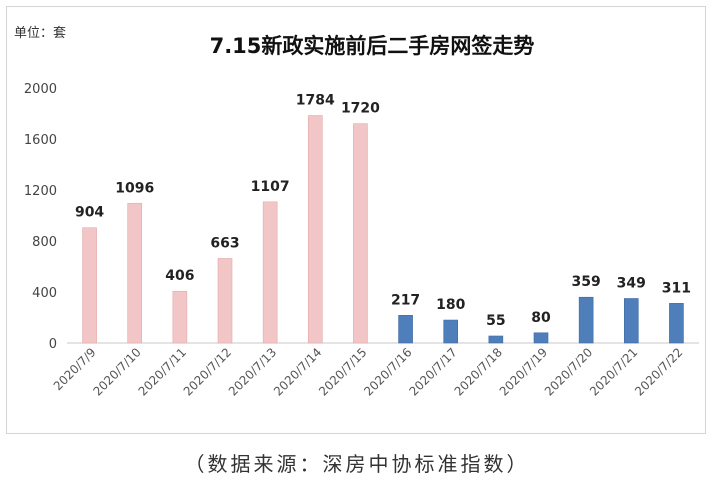 This screenshot has height=488, width=714. I want to click on x-tick-label: 2020/7/19, so click(523, 371).